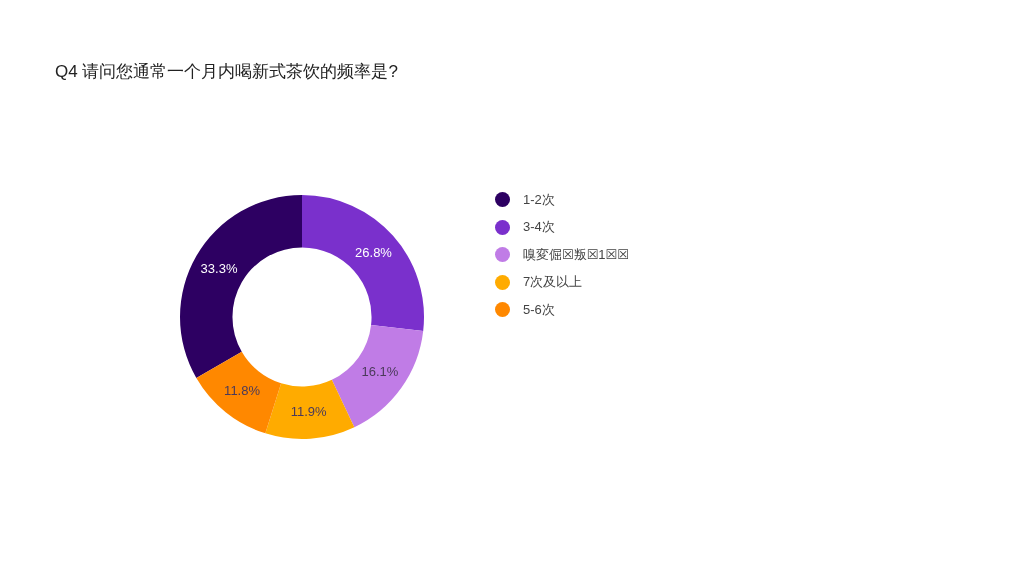  Describe the element at coordinates (539, 227) in the screenshot. I see `legend-label: 3-4次` at that location.